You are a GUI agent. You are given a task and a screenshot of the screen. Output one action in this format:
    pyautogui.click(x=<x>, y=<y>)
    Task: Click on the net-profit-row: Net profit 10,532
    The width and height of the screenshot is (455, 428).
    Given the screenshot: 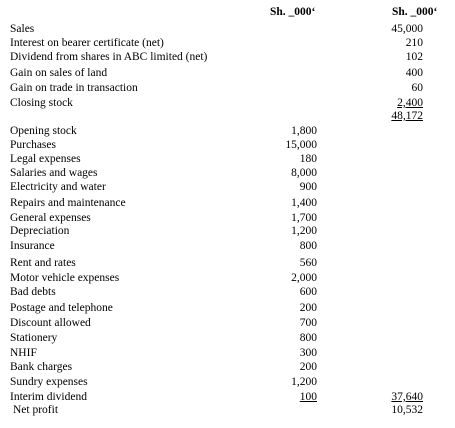 What is the action you would take?
    pyautogui.click(x=227, y=410)
    